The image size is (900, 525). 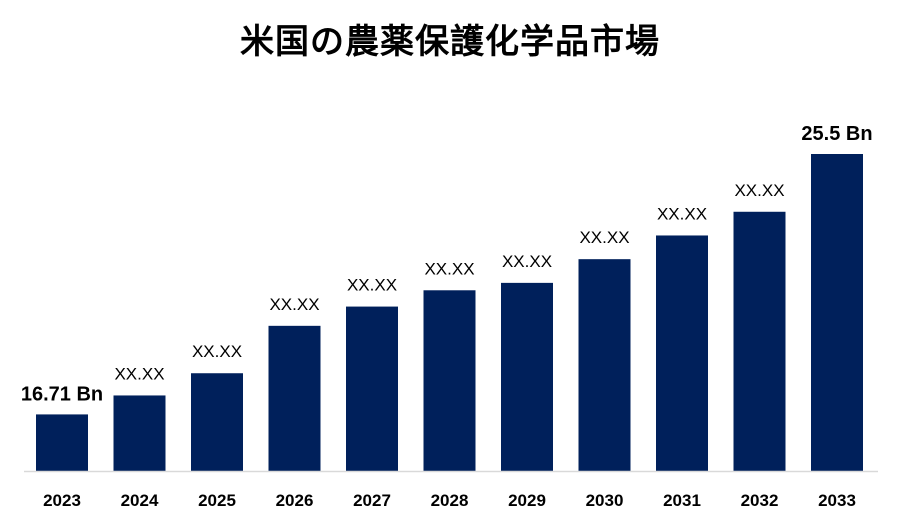 I want to click on x-tick-label-2025: 2025, so click(x=217, y=500).